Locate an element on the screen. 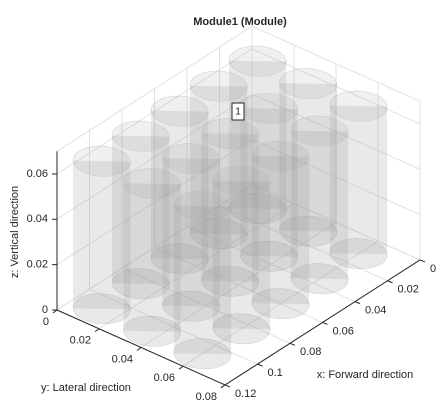 This screenshot has height=403, width=445. x-tick-label: 0.02 is located at coordinates (408, 290).